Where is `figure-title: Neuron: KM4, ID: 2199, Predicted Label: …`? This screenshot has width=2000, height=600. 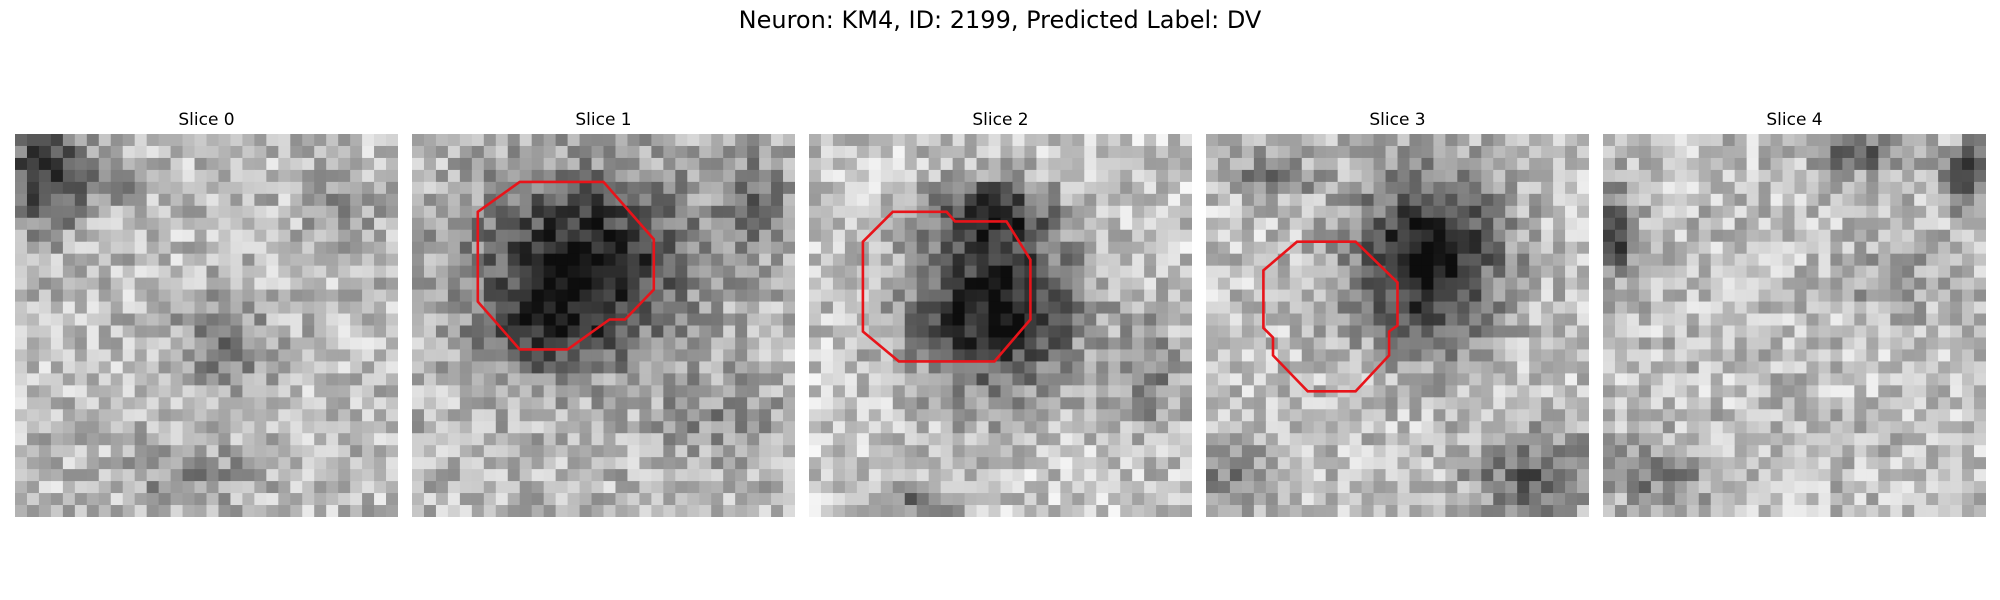
figure-title: Neuron: KM4, ID: 2199, Predicted Label: … is located at coordinates (1000, 20).